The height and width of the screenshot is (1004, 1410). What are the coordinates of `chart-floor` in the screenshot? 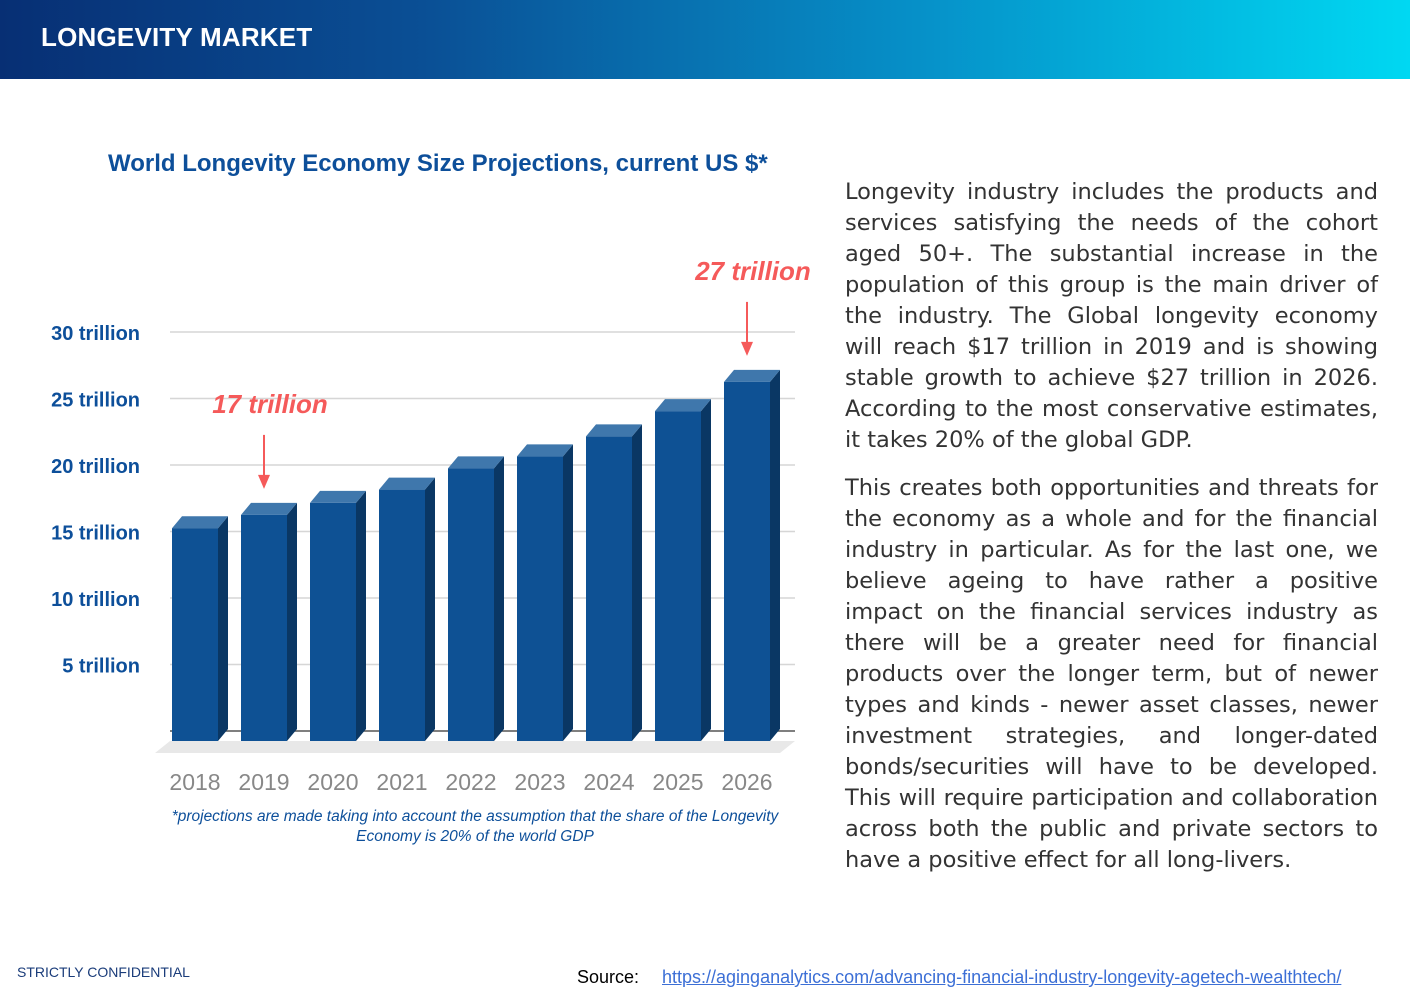 It's located at (475, 747).